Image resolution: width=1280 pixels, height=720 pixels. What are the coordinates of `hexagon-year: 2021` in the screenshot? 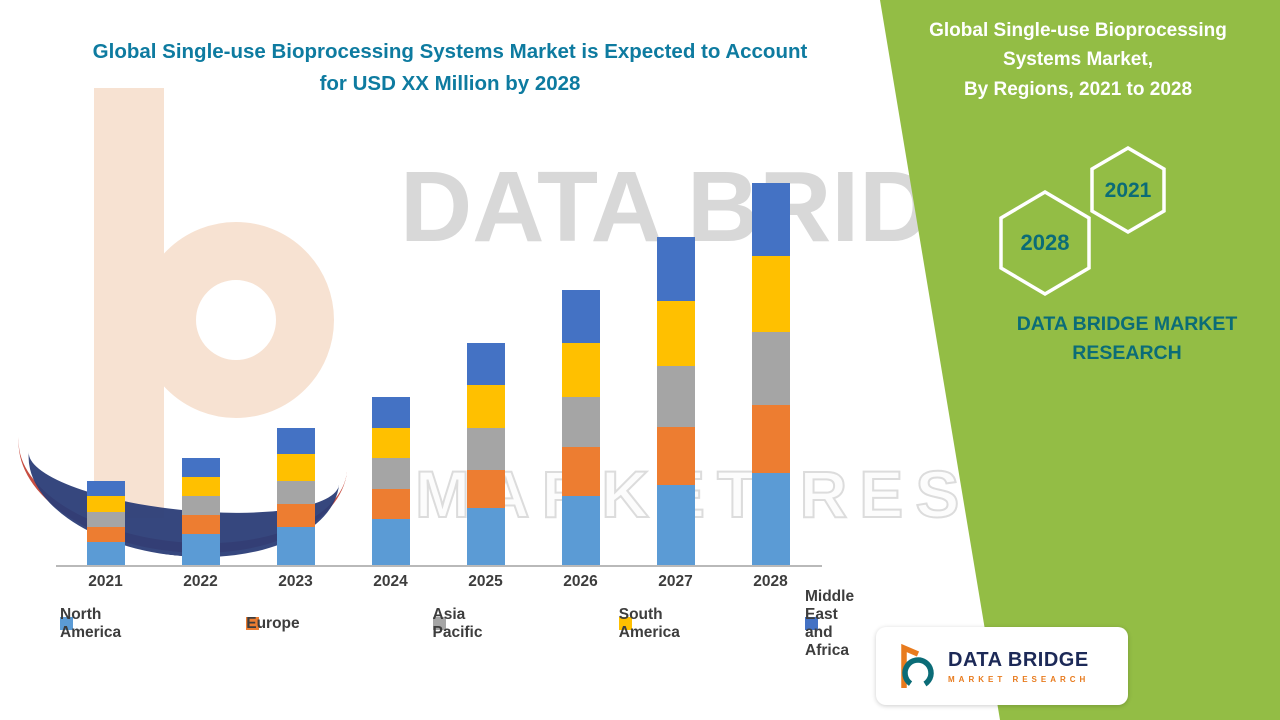 It's located at (1128, 190).